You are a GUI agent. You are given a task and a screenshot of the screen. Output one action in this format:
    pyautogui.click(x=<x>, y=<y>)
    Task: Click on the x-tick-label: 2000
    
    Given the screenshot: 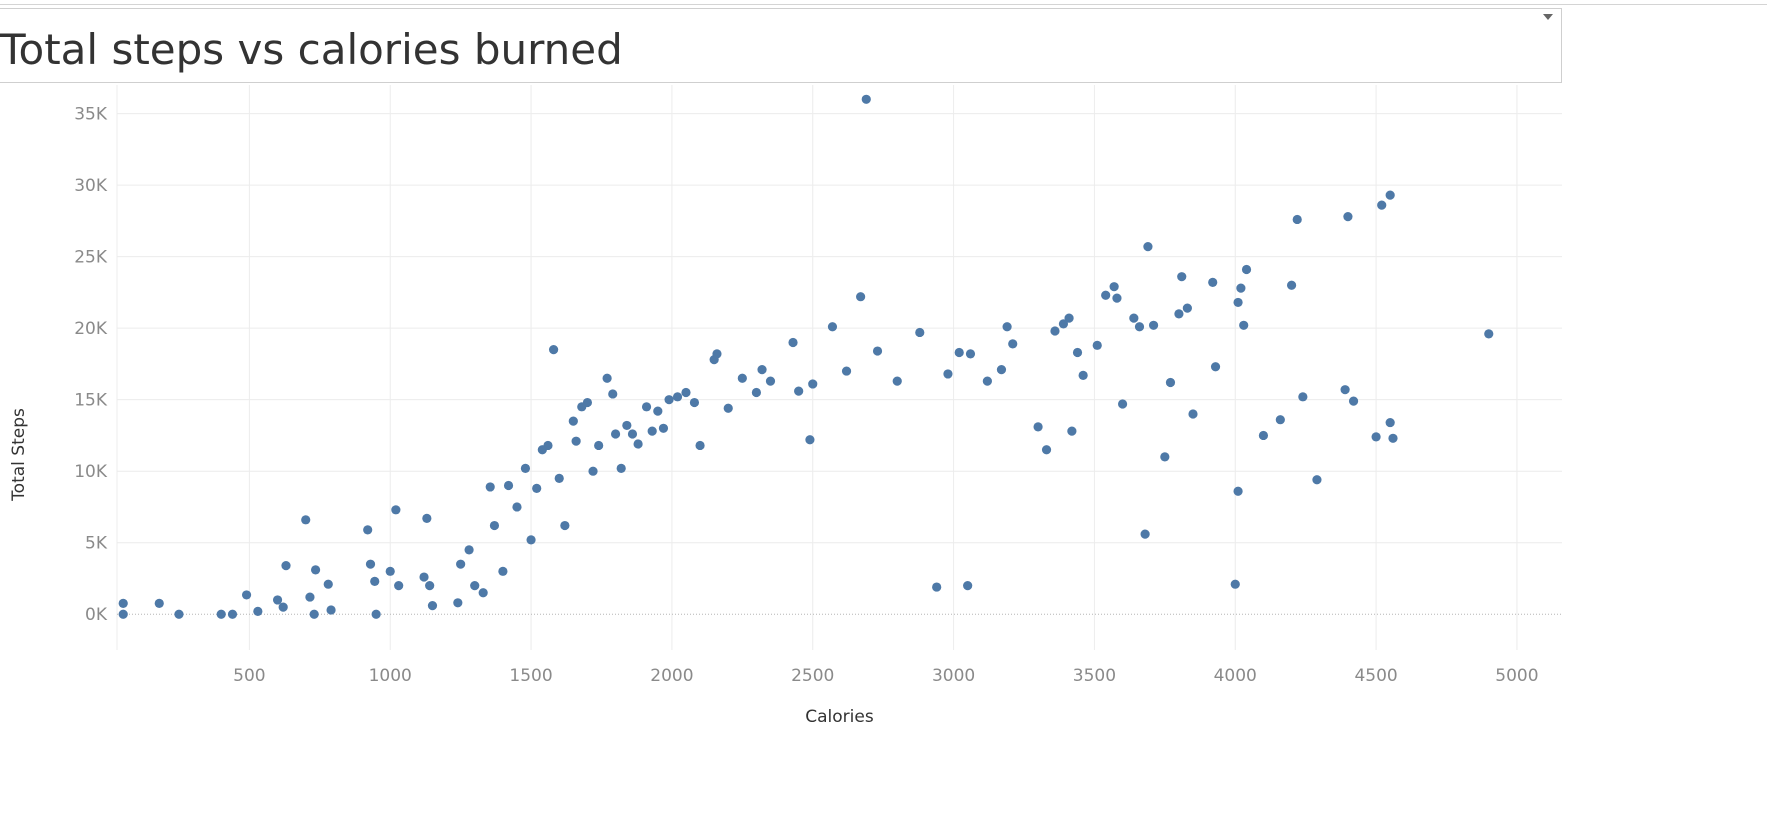 What is the action you would take?
    pyautogui.click(x=671, y=676)
    